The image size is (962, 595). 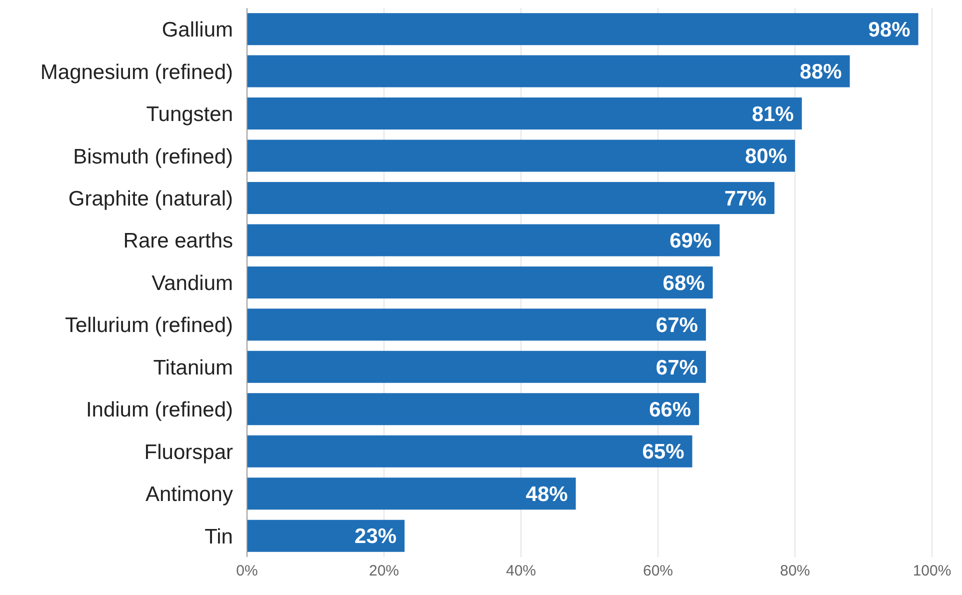 I want to click on data-label: 88%, so click(x=821, y=72).